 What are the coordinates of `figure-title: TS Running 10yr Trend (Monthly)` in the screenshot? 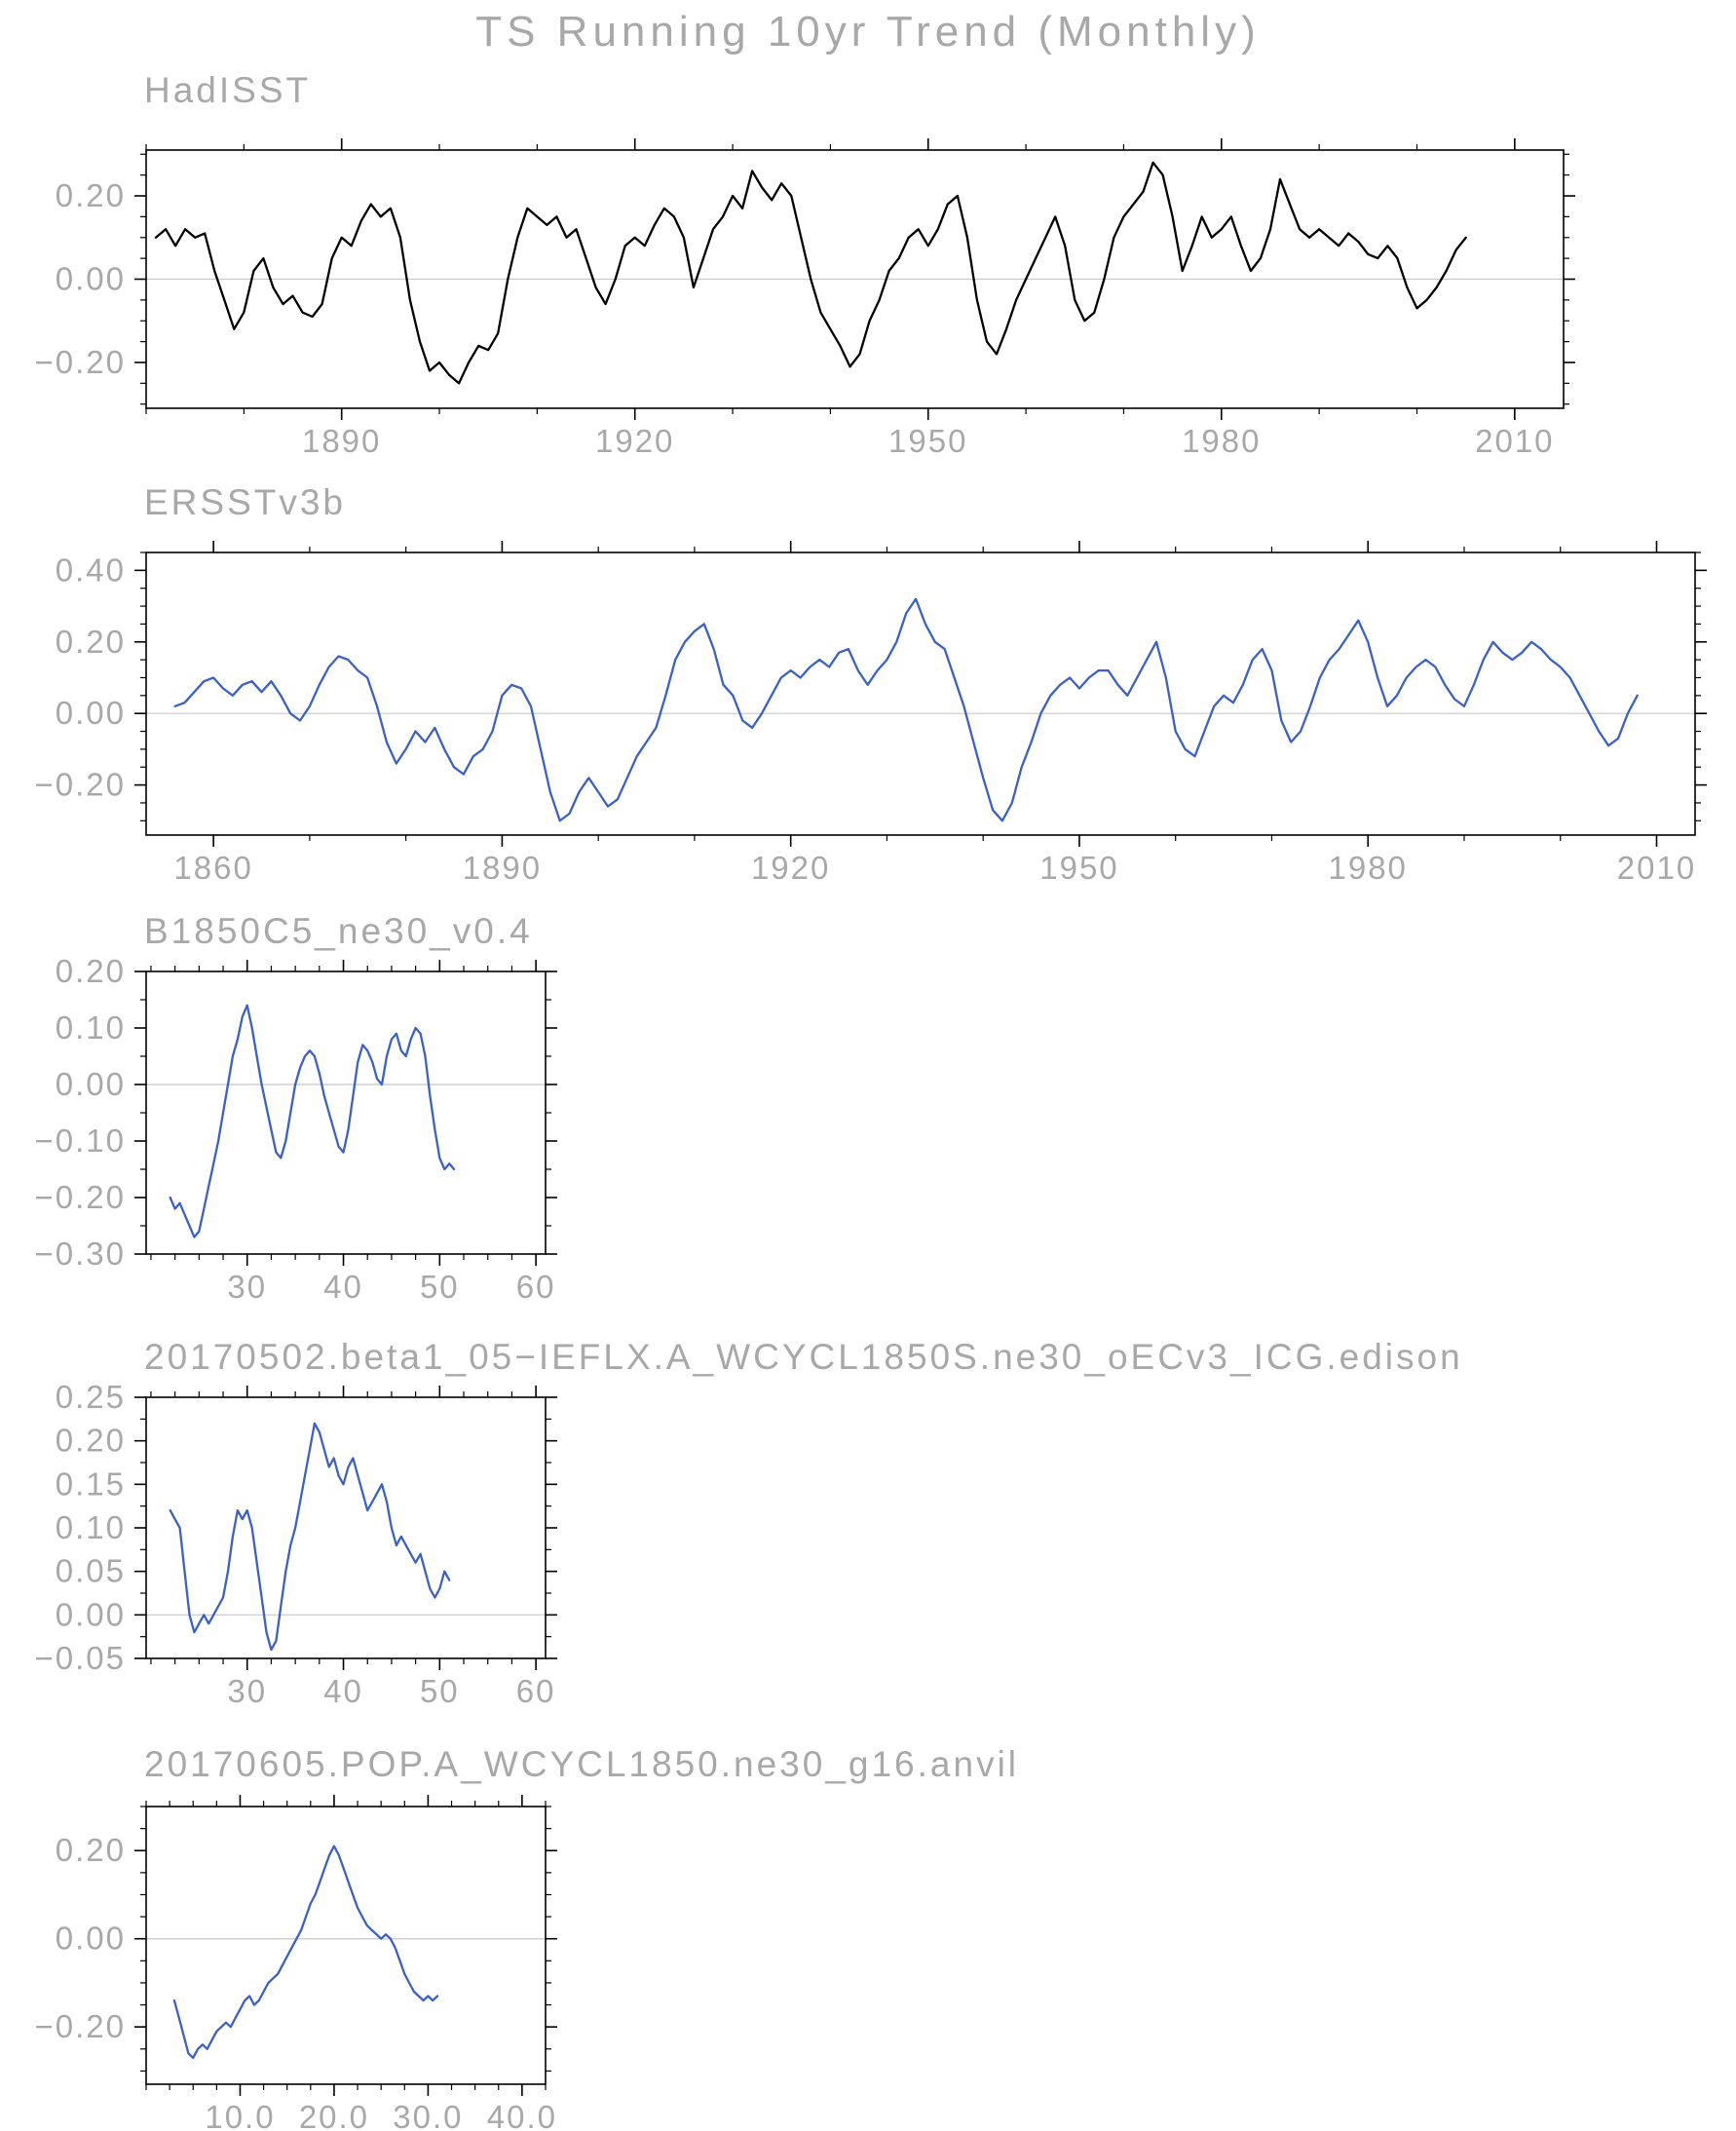 It's located at (868, 32).